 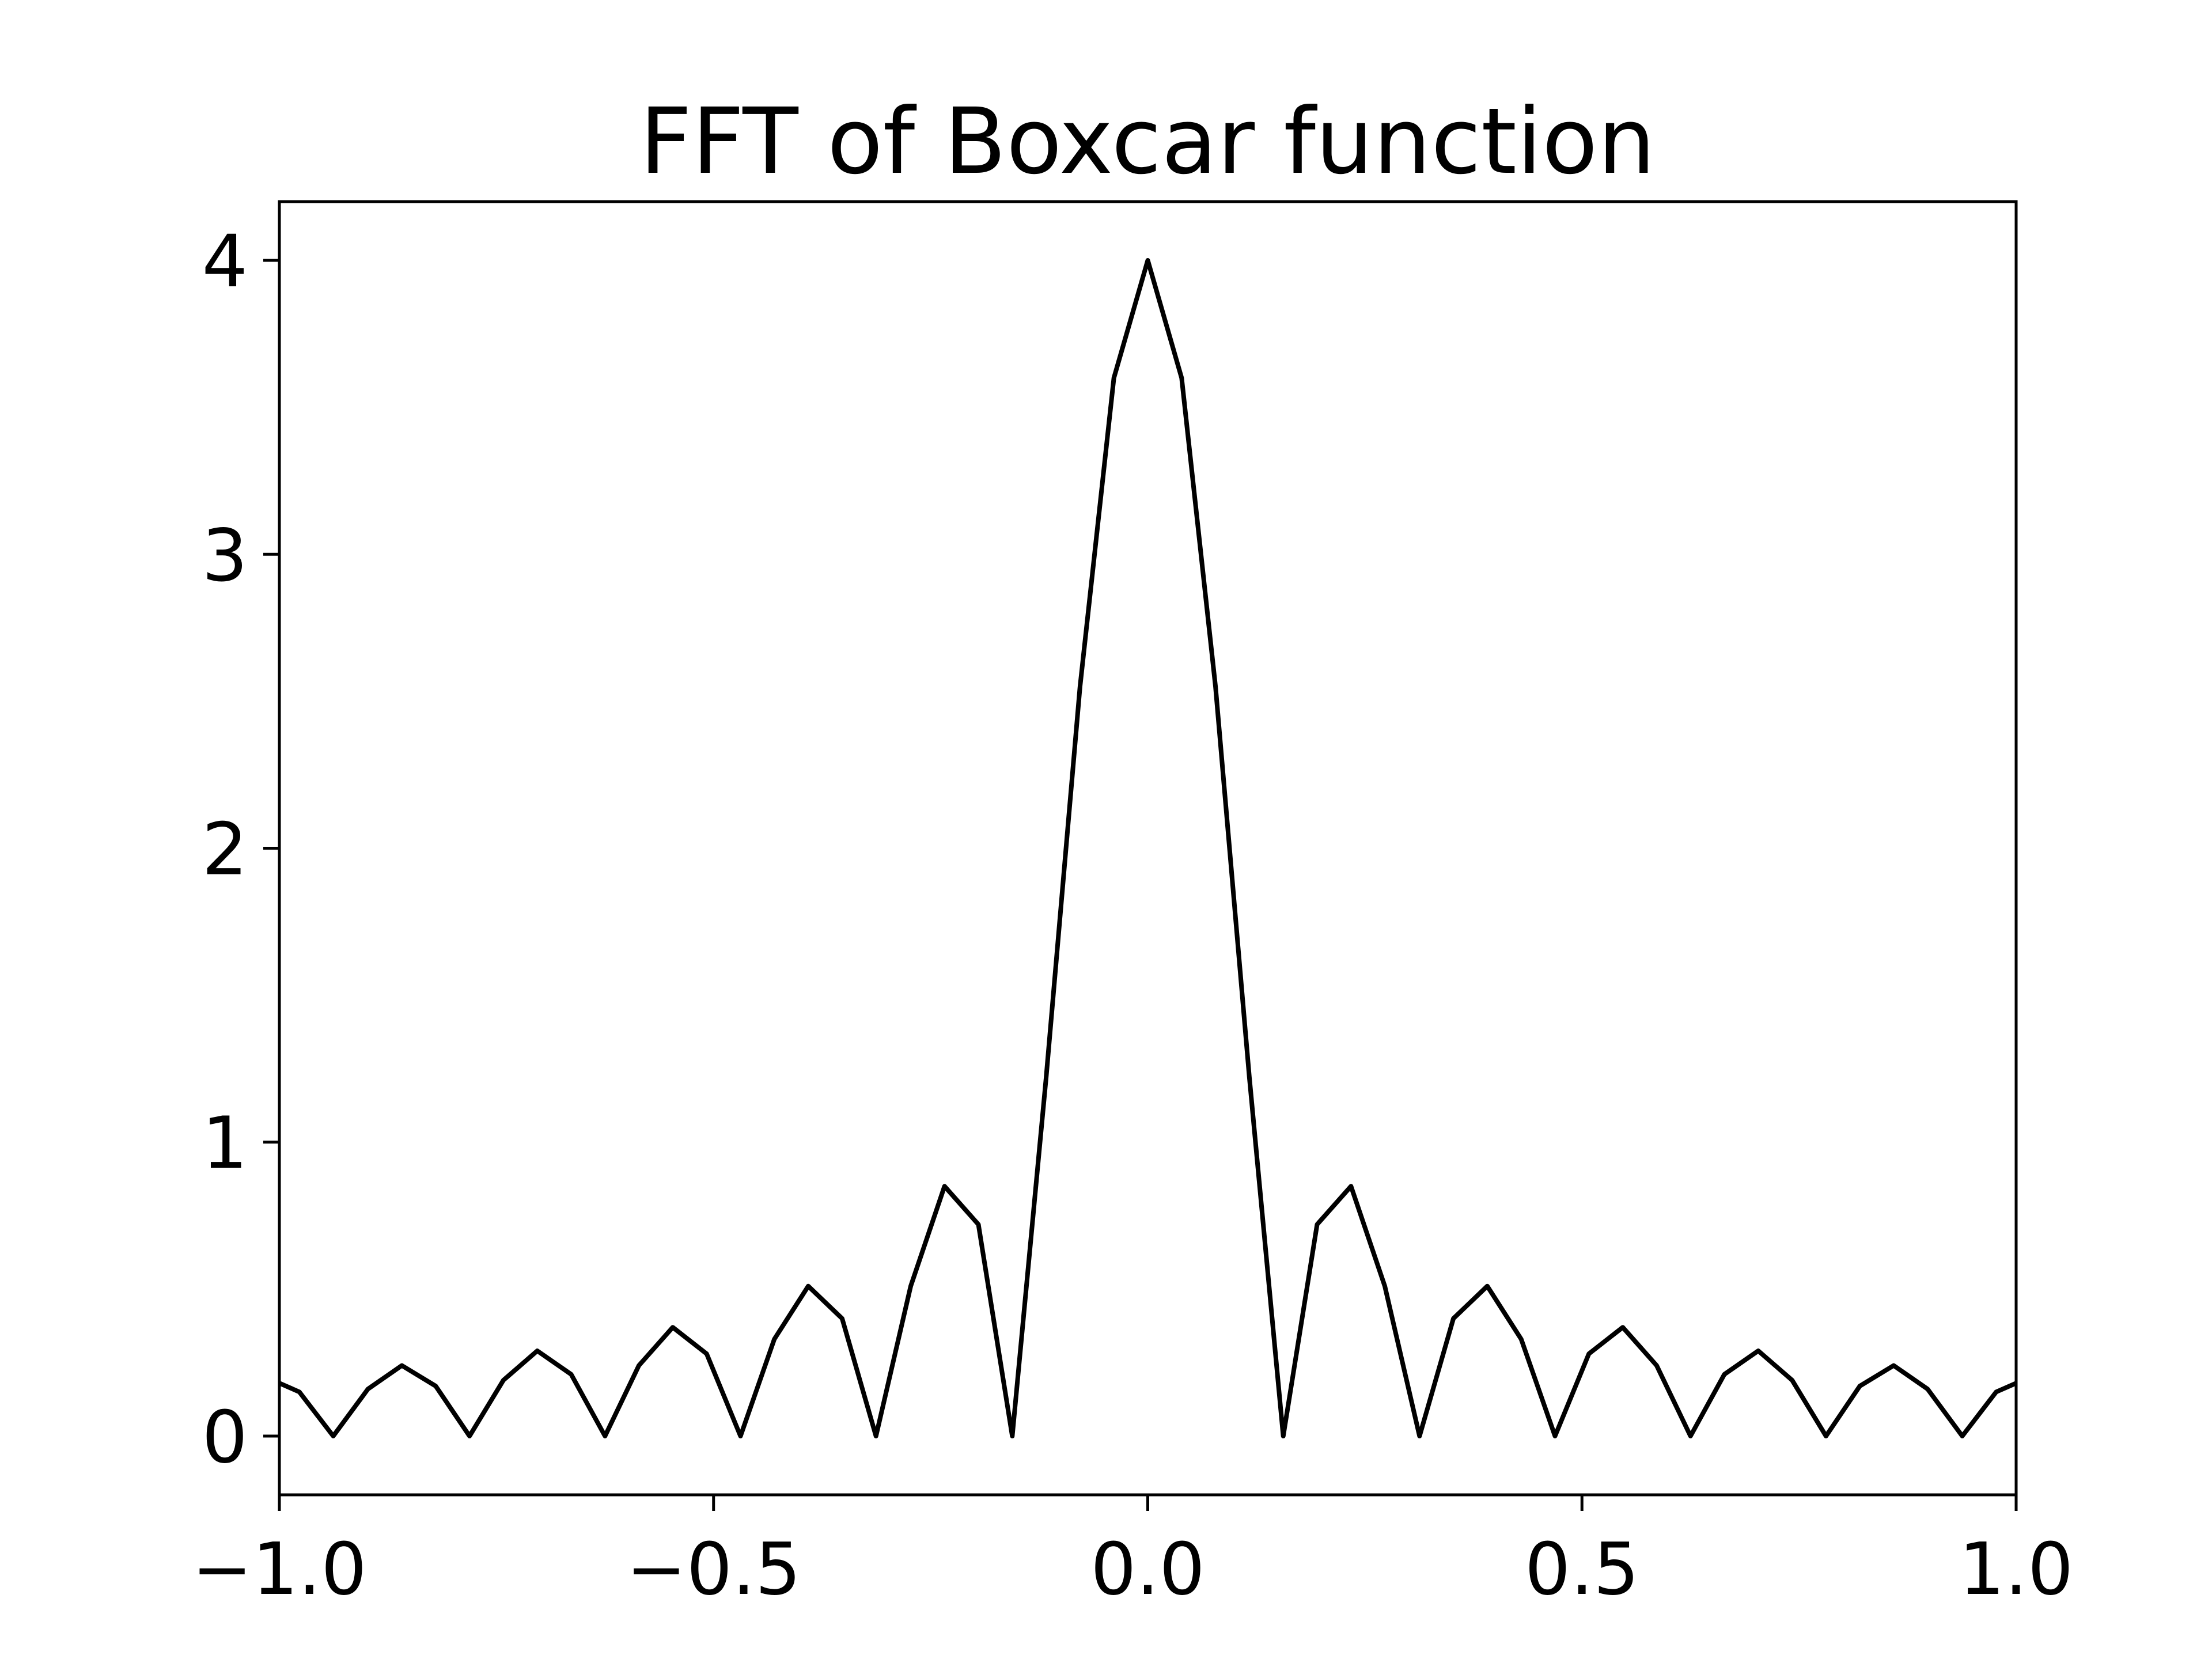 I want to click on y-tick-label: 0, so click(x=225, y=1437).